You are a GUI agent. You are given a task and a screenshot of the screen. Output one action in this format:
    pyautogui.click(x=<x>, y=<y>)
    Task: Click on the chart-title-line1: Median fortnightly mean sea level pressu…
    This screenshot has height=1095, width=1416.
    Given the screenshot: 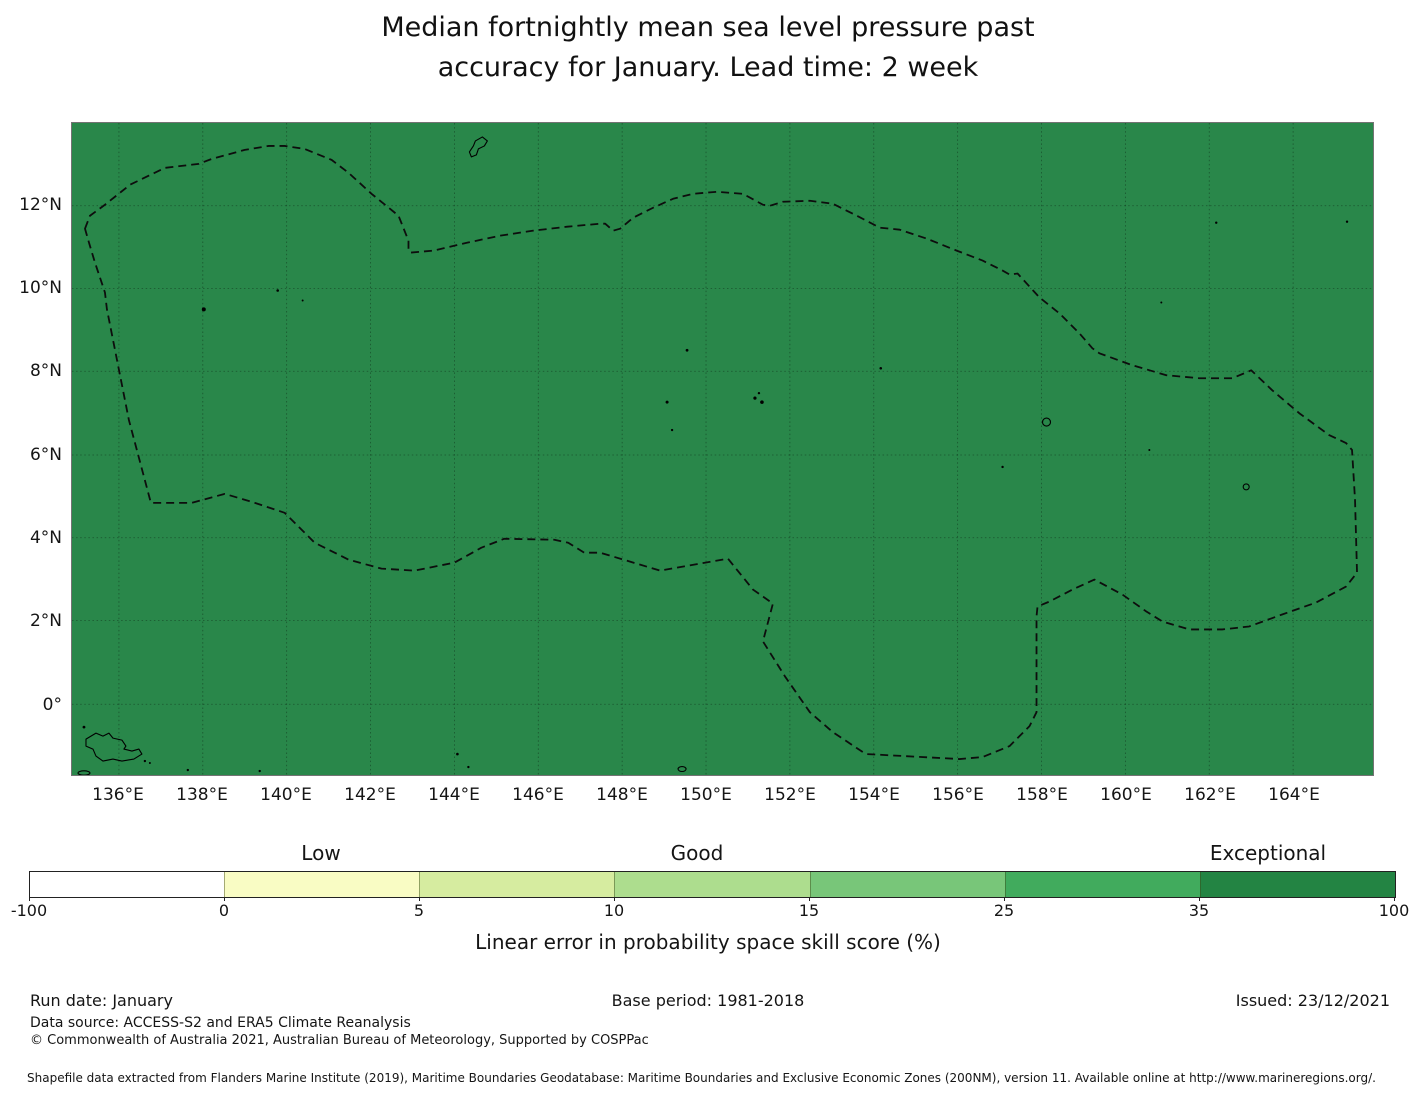 What is the action you would take?
    pyautogui.click(x=708, y=27)
    